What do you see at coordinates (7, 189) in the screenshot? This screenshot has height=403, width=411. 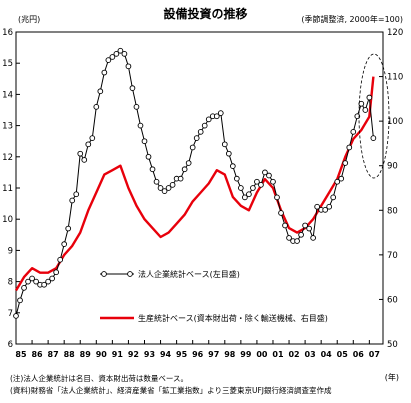 I see `left-tick-label: 11` at bounding box center [7, 189].